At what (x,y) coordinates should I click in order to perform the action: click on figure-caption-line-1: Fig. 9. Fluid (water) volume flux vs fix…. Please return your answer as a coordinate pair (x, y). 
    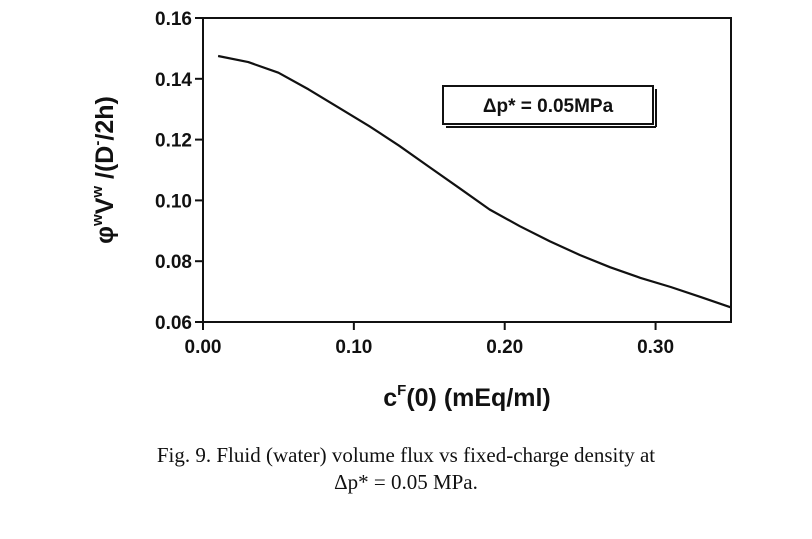
    Looking at the image, I should click on (406, 455).